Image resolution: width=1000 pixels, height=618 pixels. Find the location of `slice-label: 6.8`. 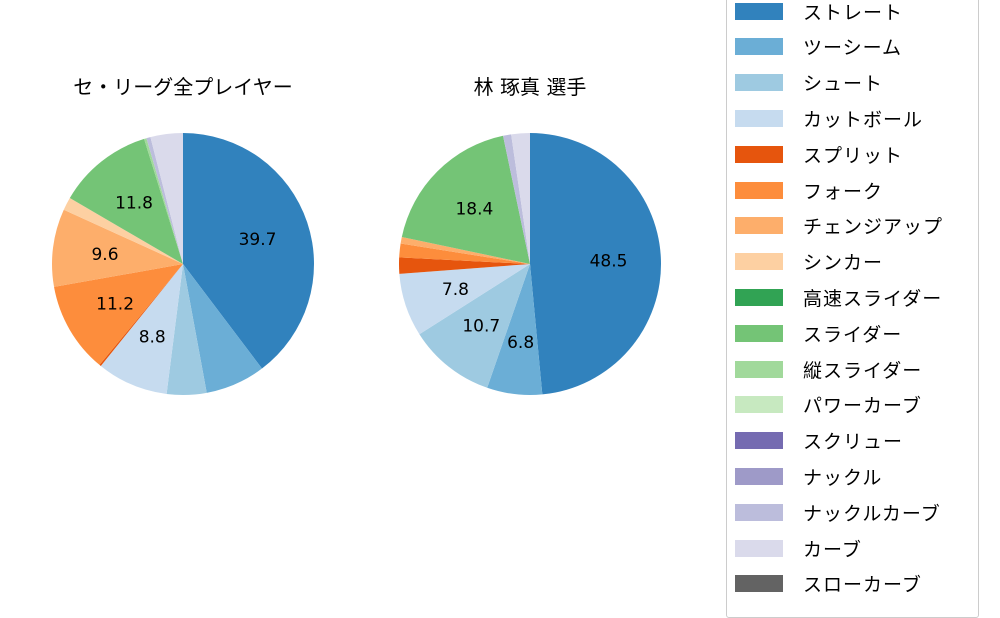

slice-label: 6.8 is located at coordinates (520, 343).